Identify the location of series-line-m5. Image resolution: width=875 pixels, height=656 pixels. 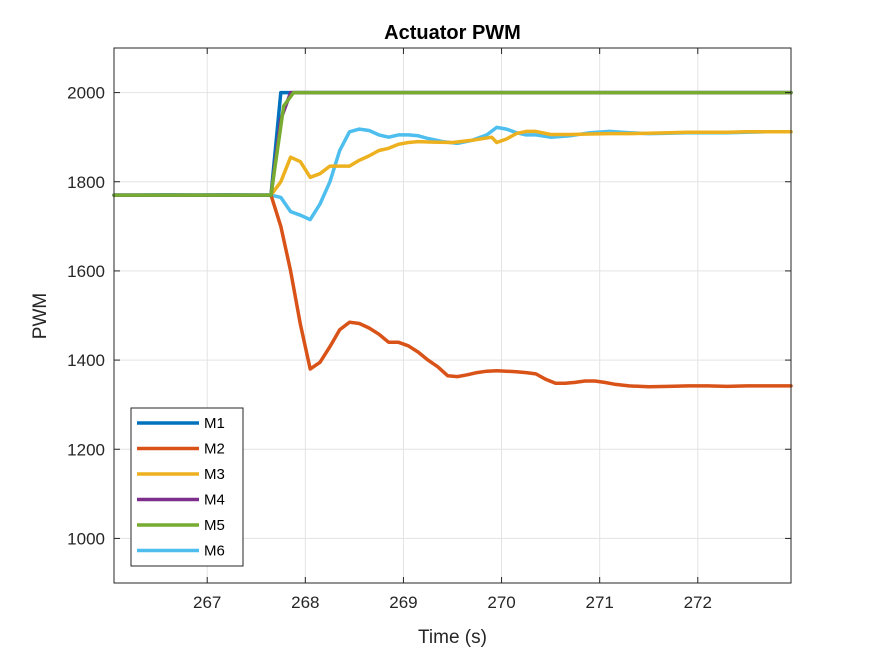
(452, 143).